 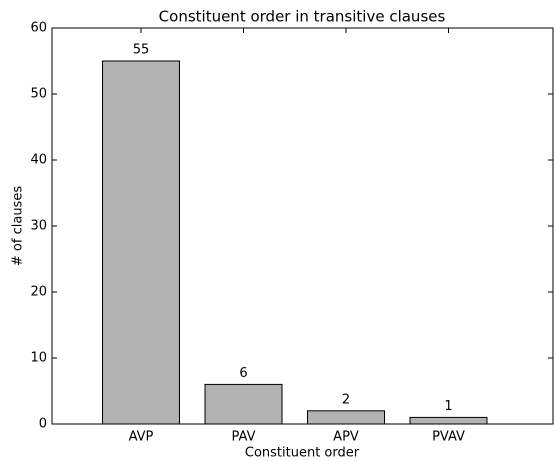 I want to click on data-label: 2, so click(x=346, y=399).